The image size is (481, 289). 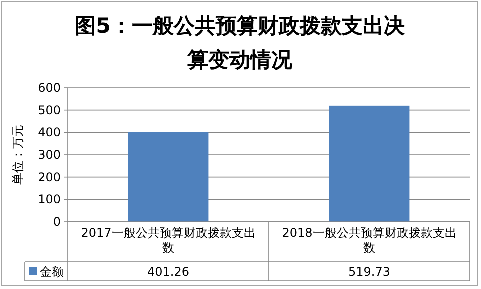 I want to click on data-label: 401.26, so click(x=169, y=272).